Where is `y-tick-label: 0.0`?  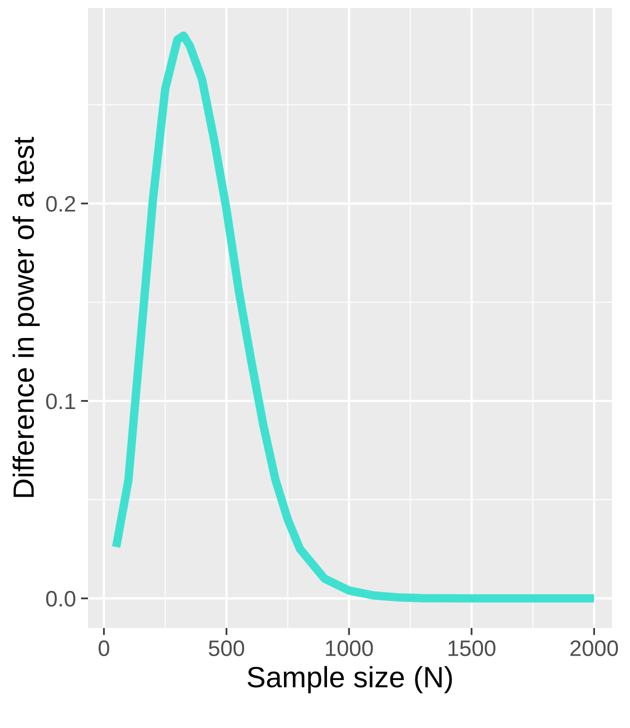 y-tick-label: 0.0 is located at coordinates (61, 598).